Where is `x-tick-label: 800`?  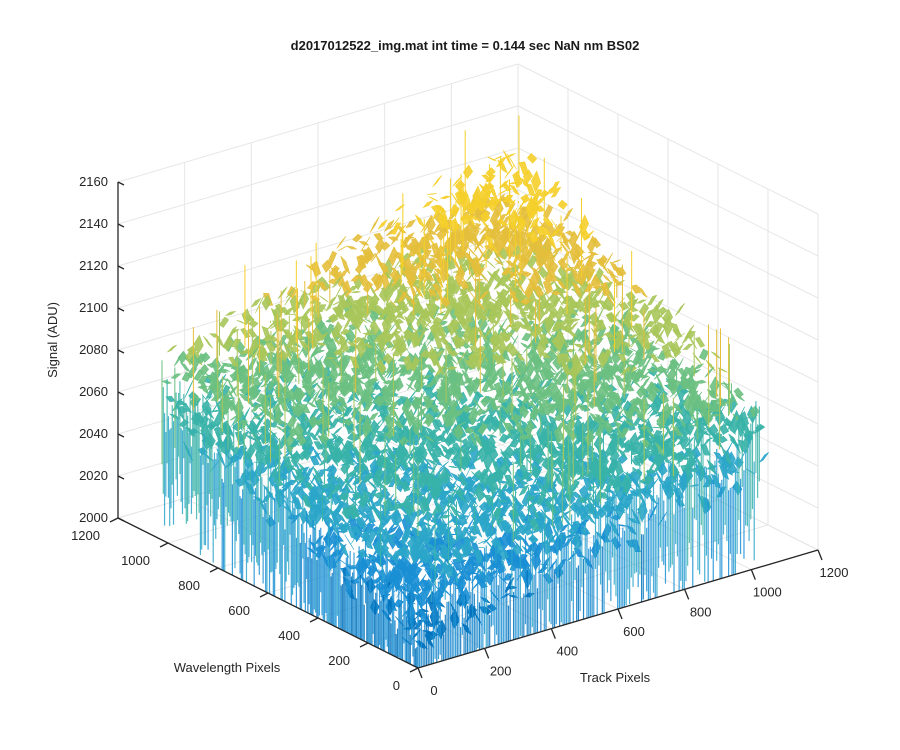
x-tick-label: 800 is located at coordinates (701, 611).